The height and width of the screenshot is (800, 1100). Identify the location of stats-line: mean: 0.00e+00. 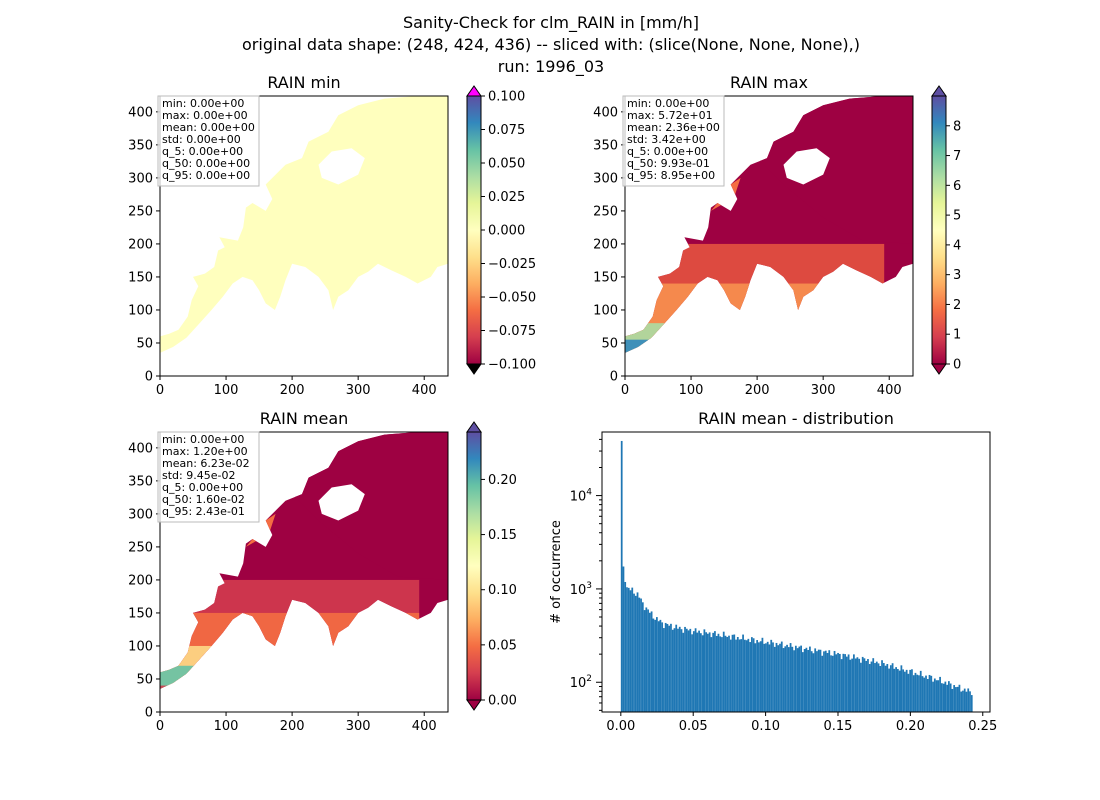
(208, 127).